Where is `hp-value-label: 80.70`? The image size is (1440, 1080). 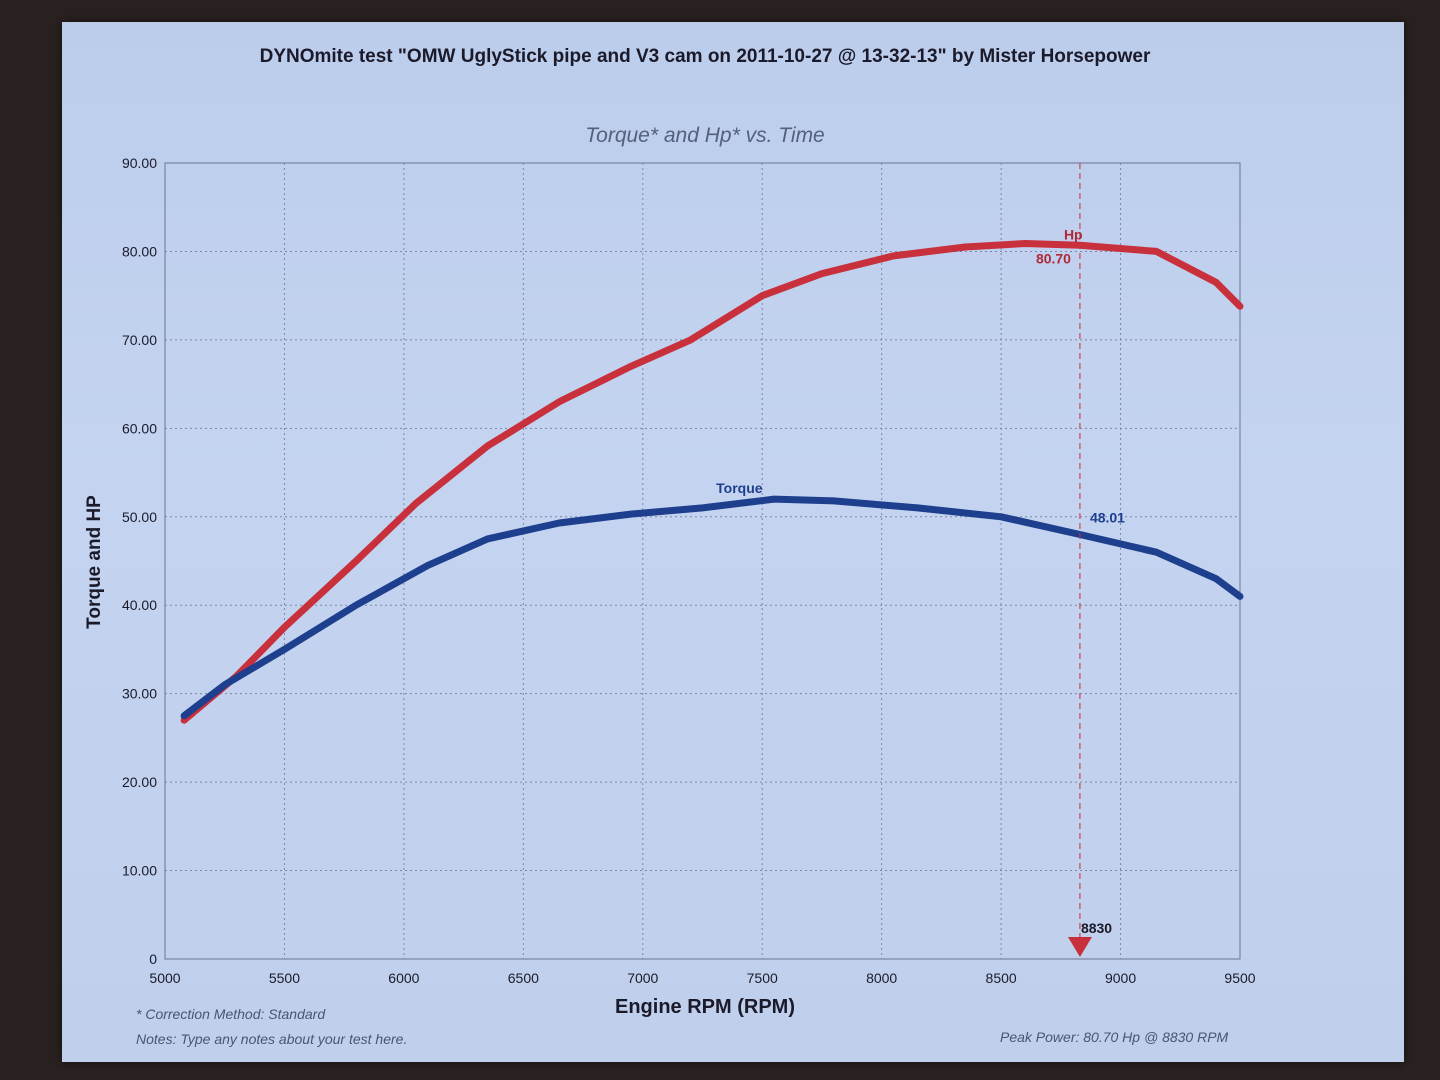 hp-value-label: 80.70 is located at coordinates (1053, 258).